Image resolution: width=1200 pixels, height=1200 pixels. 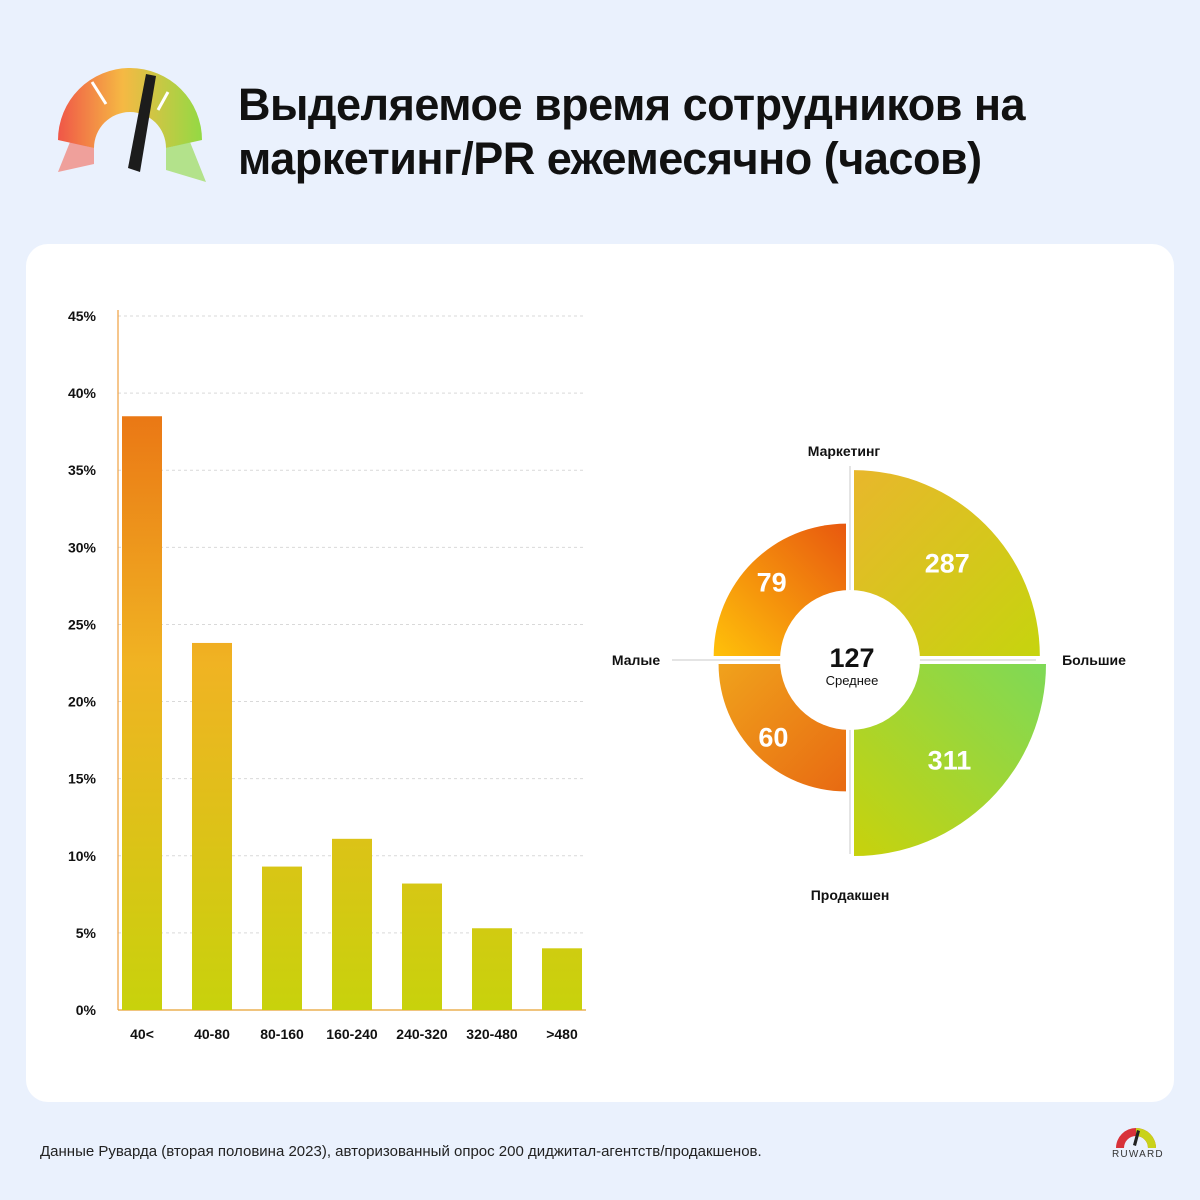 What do you see at coordinates (852, 680) in the screenshot?
I see `average-label: Среднее` at bounding box center [852, 680].